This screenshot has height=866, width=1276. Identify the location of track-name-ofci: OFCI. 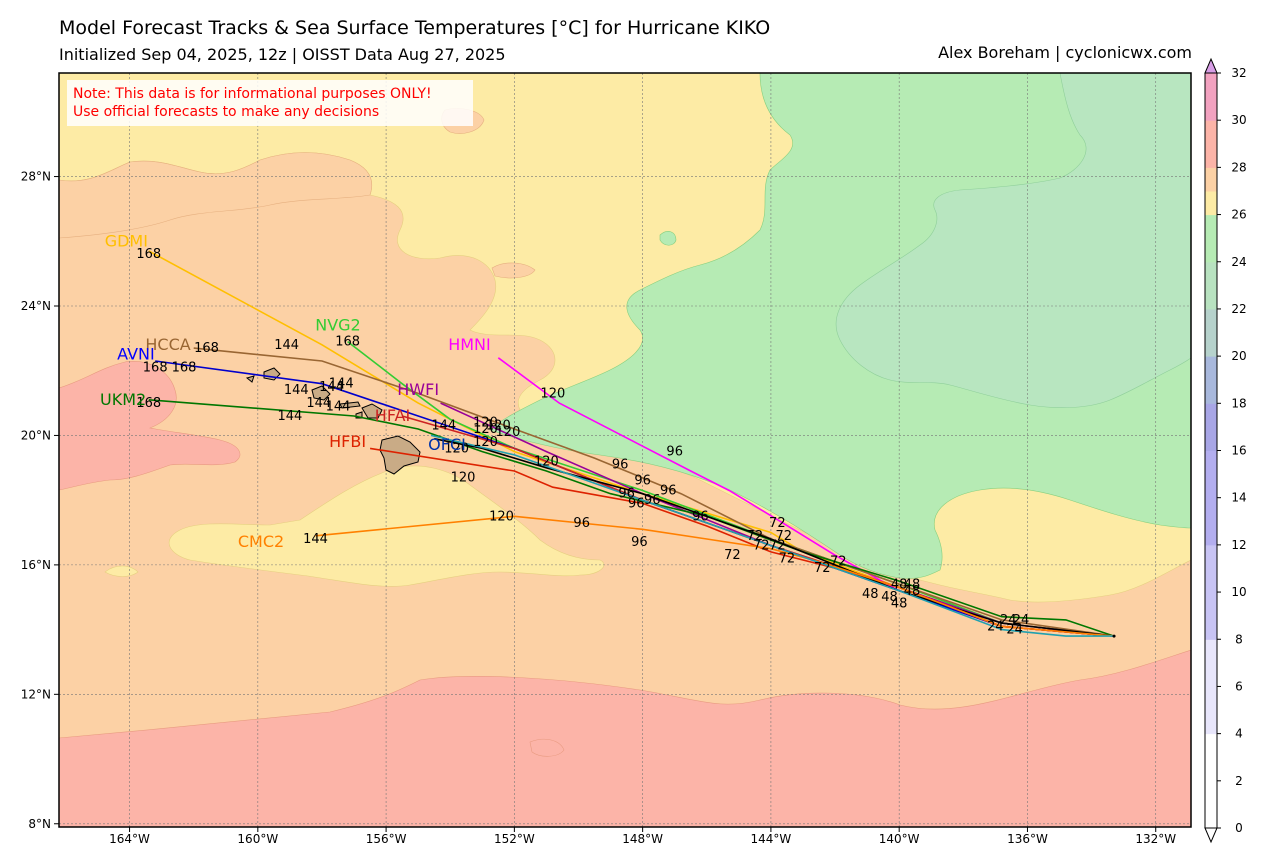
(447, 444).